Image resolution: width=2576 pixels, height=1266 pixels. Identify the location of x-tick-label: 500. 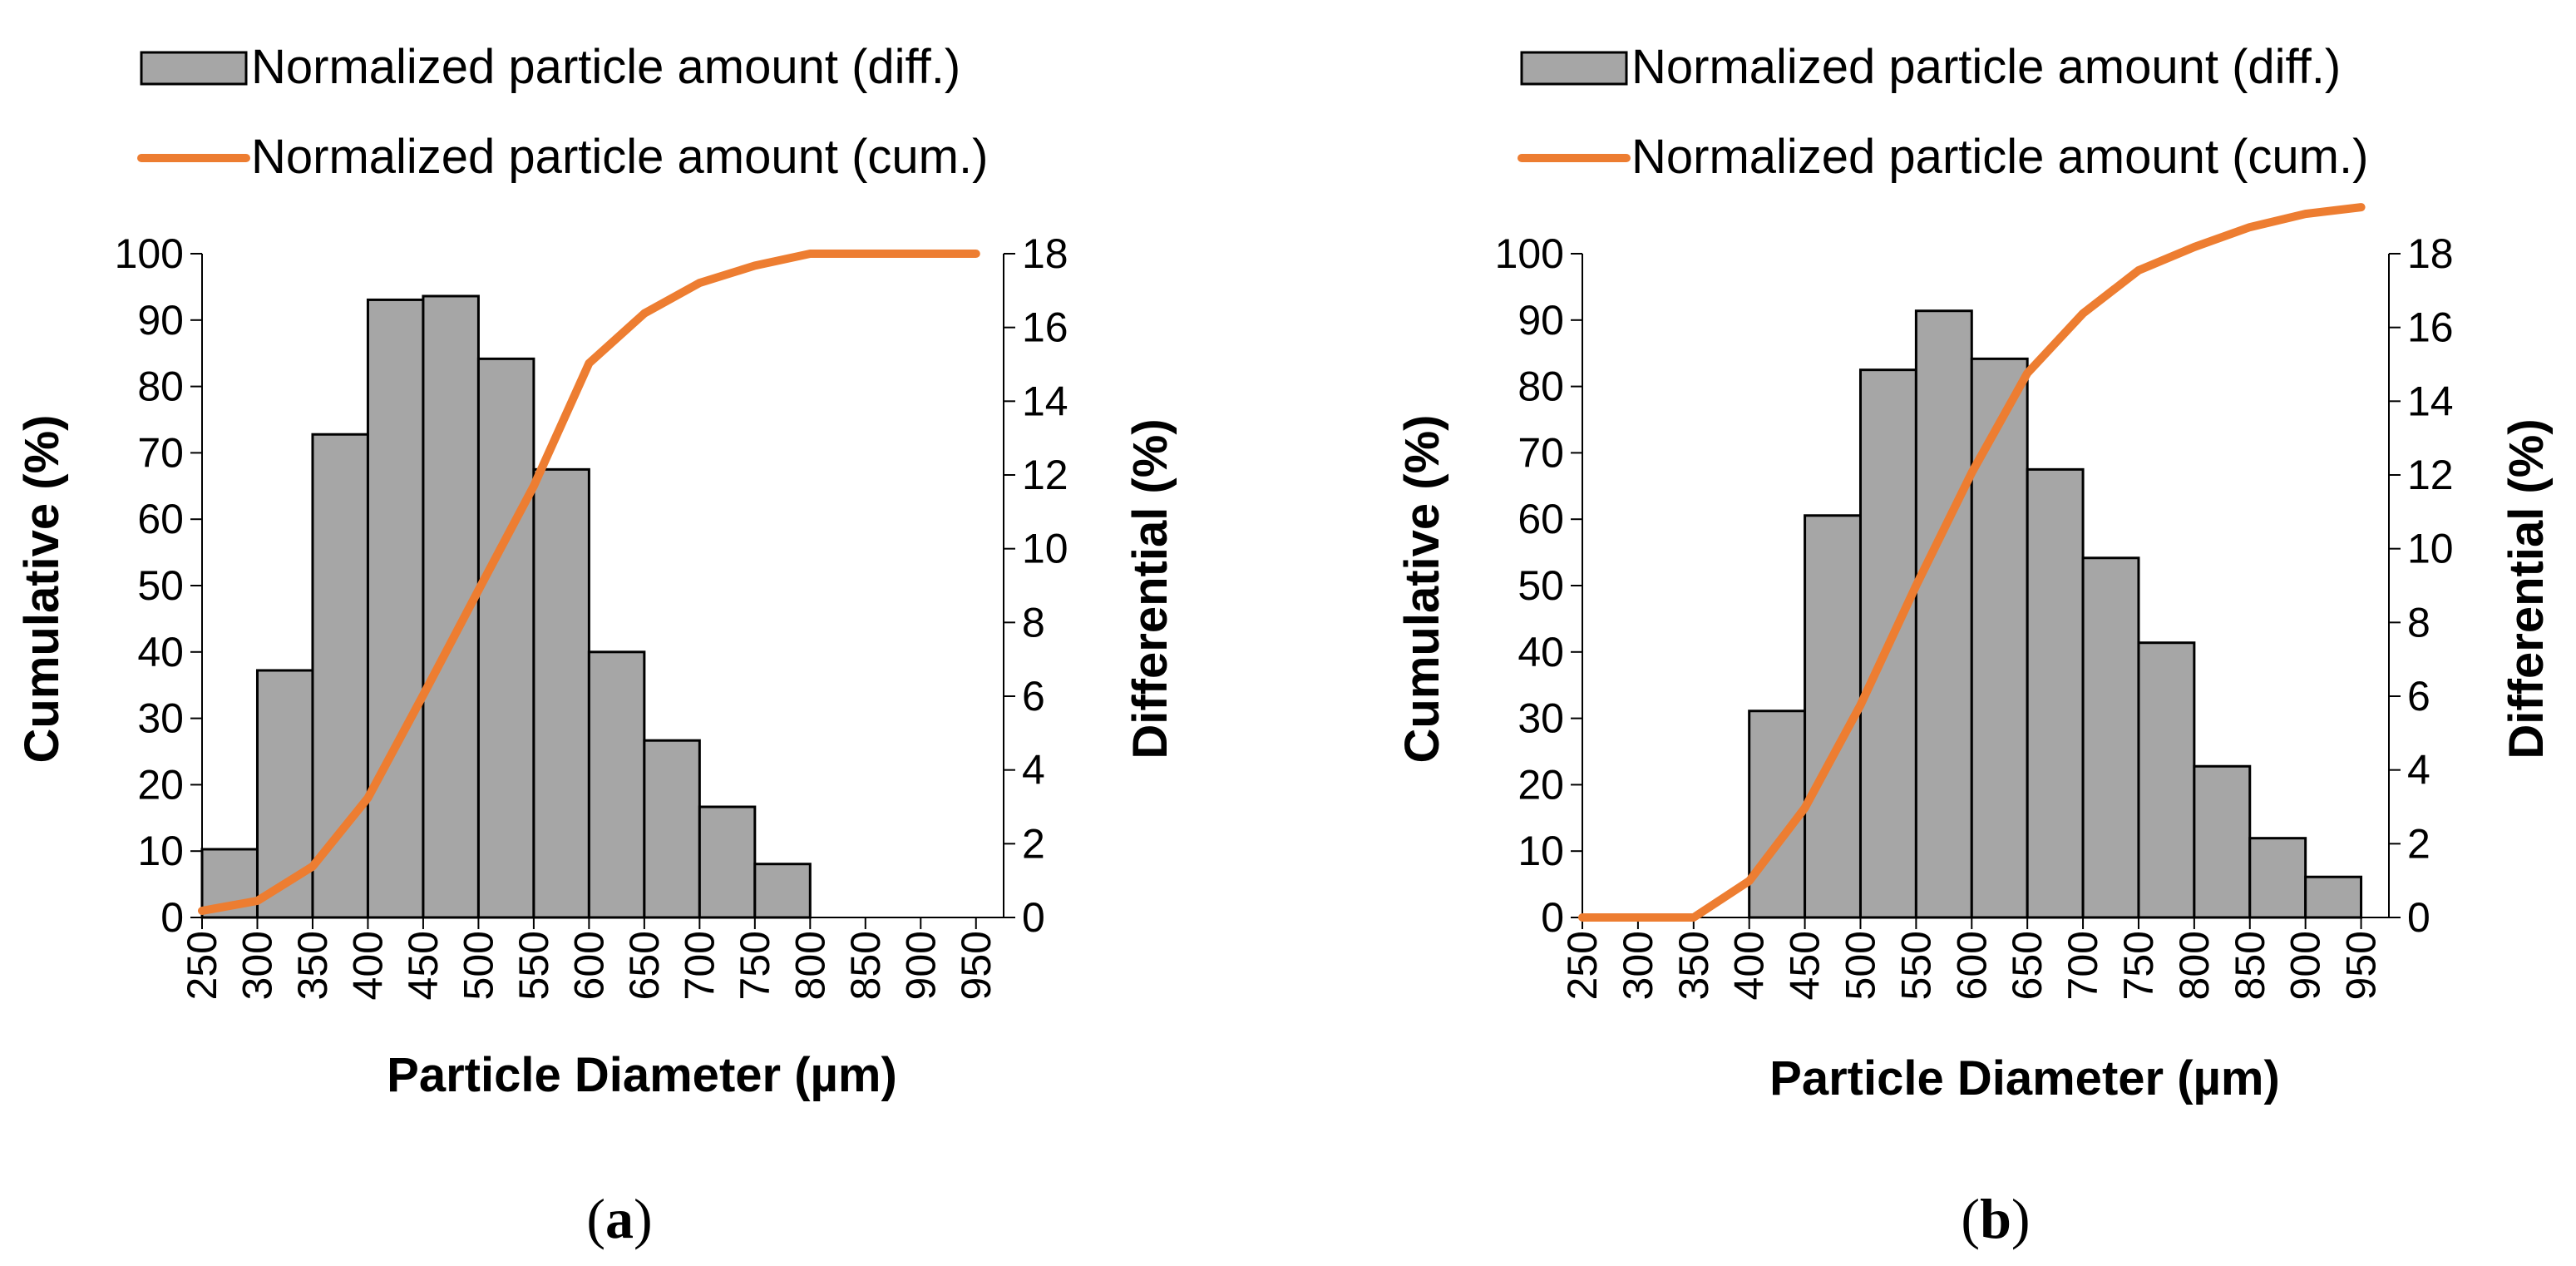
(1860, 965).